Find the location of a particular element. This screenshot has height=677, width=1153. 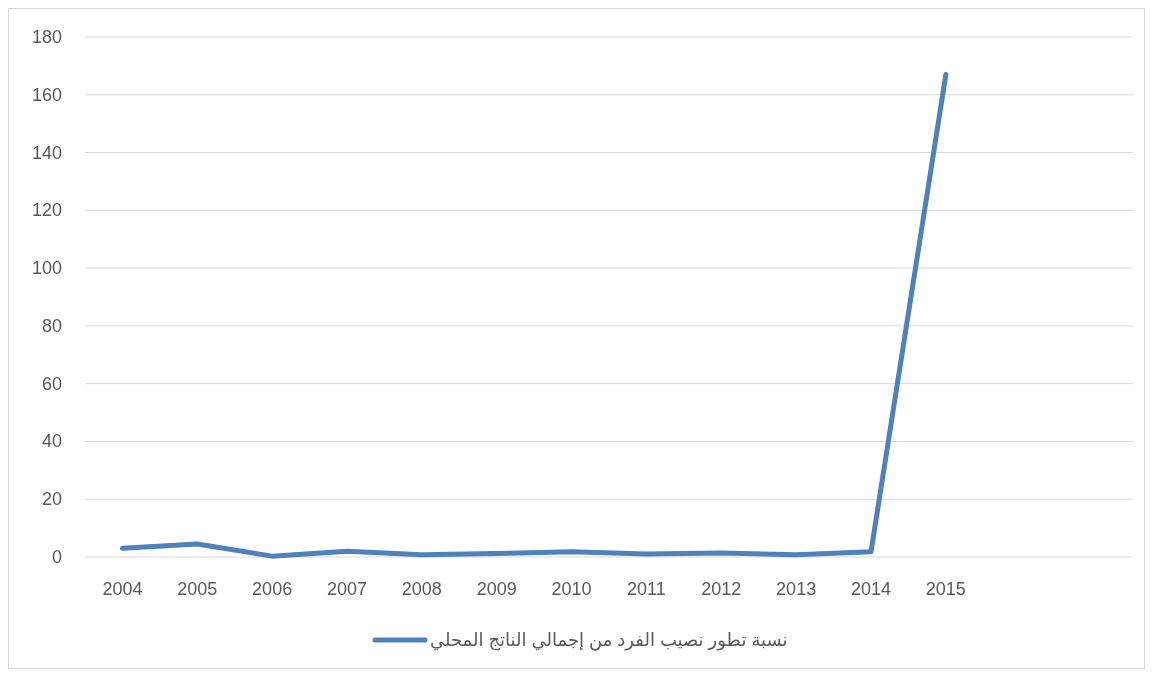

y-tick-label: 60 is located at coordinates (51, 383).